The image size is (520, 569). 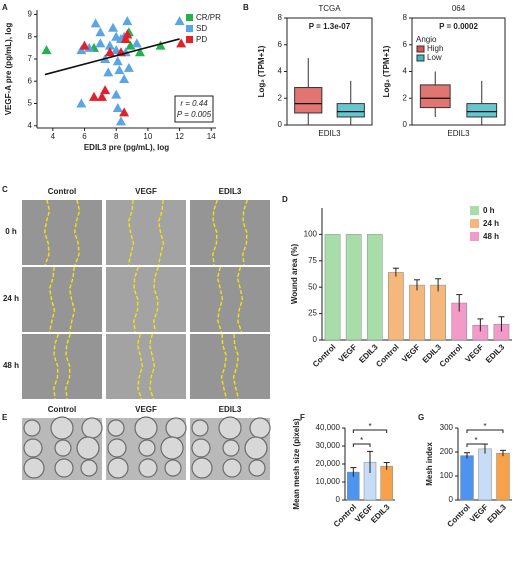 What do you see at coordinates (296, 463) in the screenshot?
I see `y-axis-label: Mean mesh size (pixels)` at bounding box center [296, 463].